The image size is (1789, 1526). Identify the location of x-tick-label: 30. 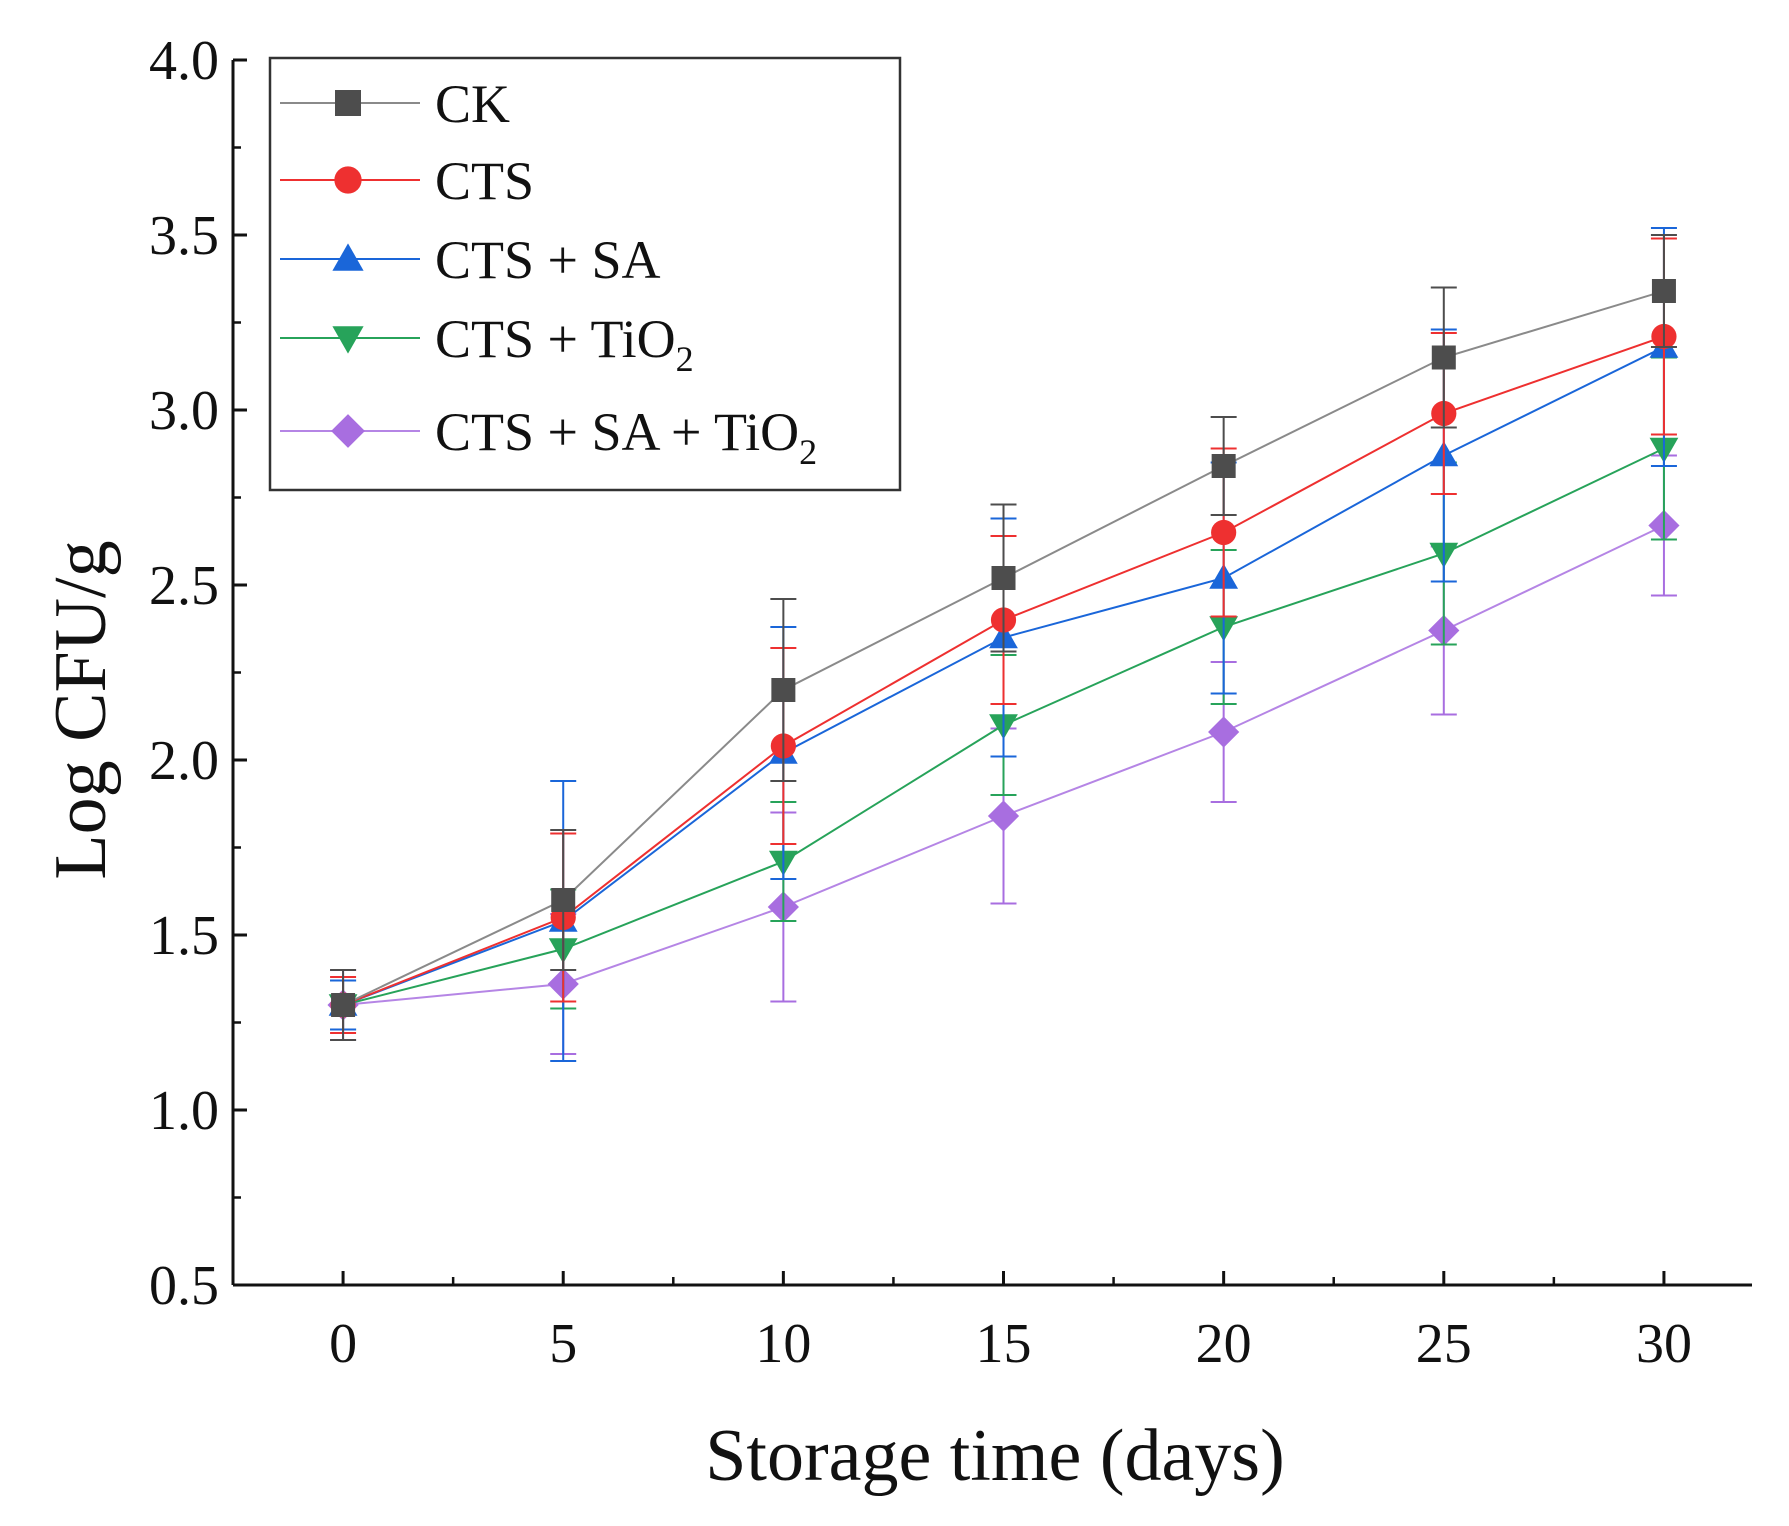
(1664, 1344).